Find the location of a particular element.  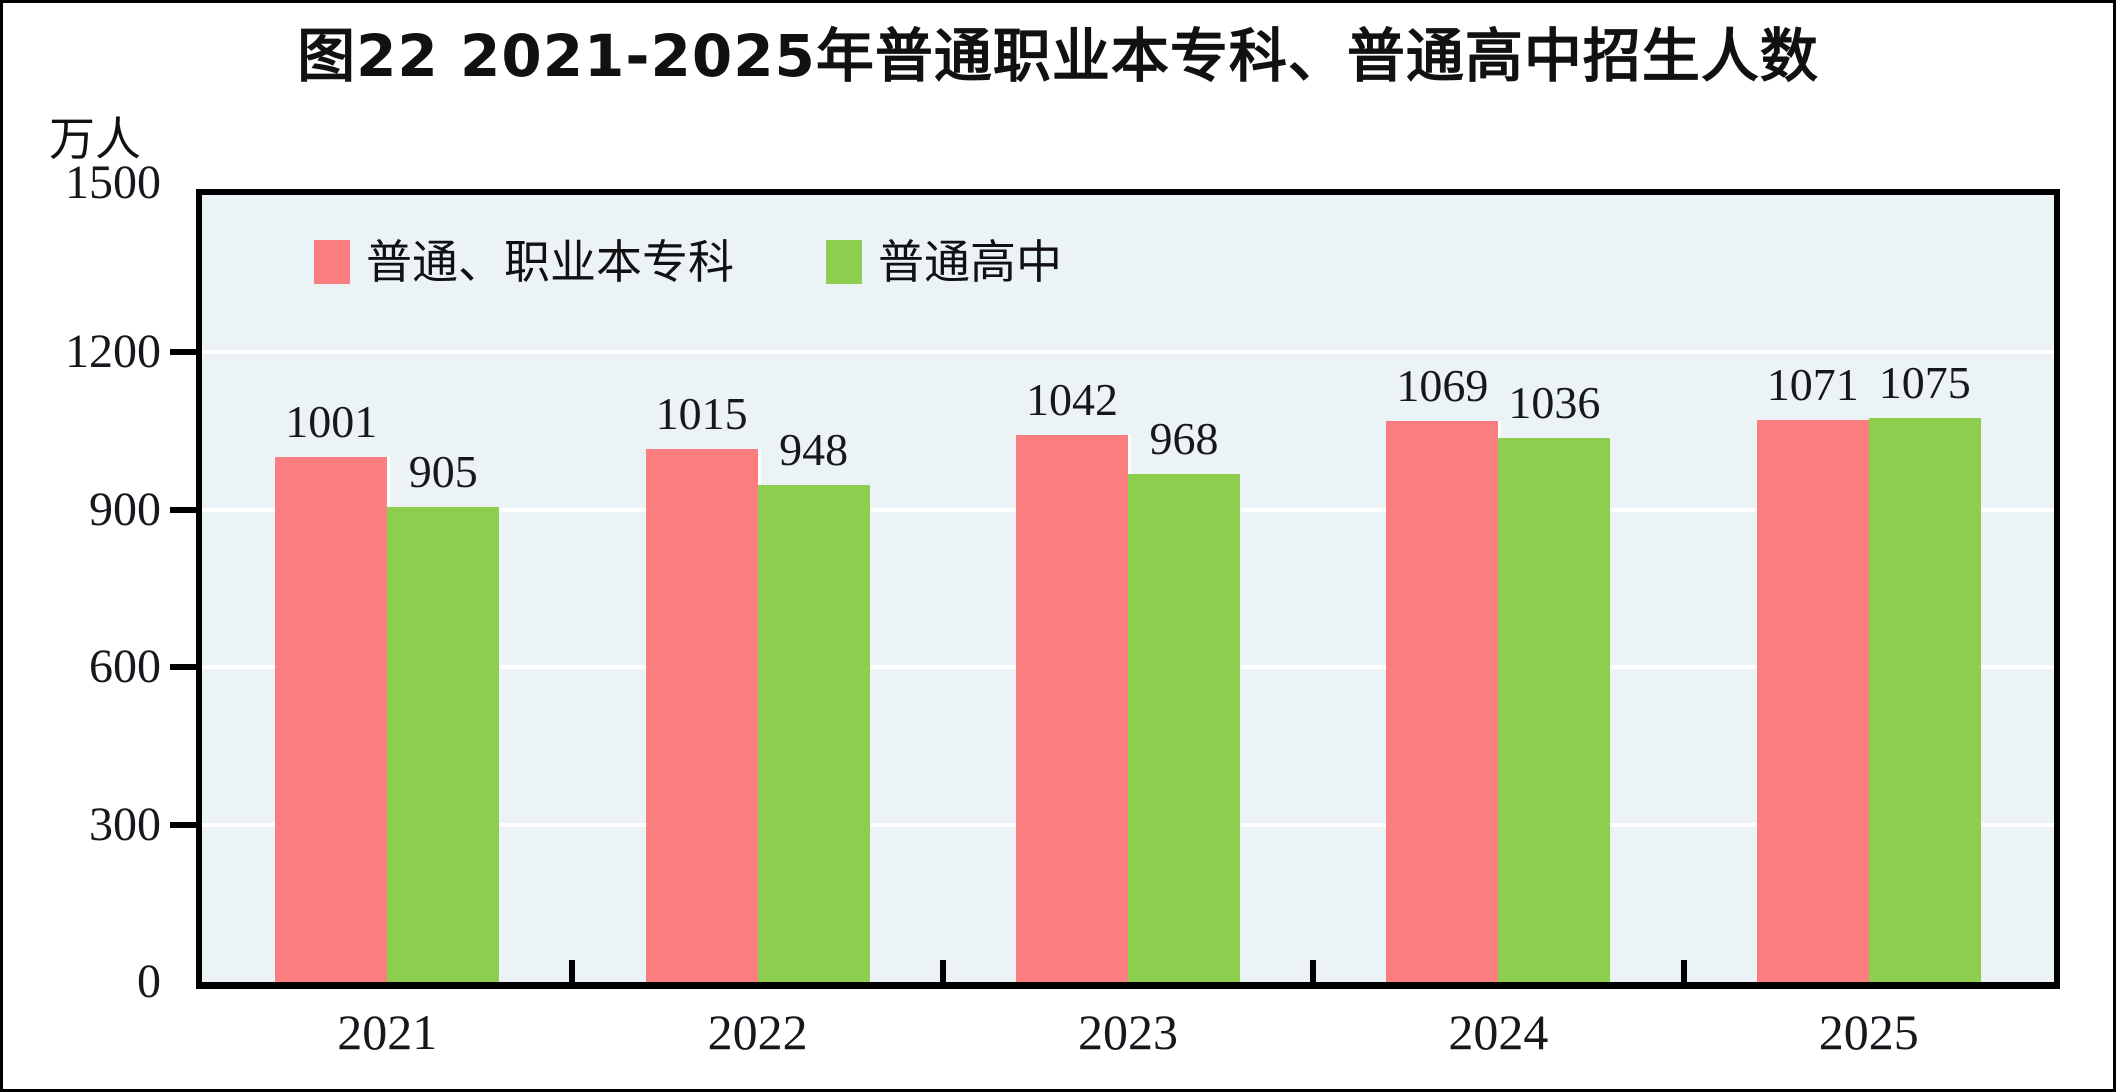

bar-value-label: 1071 is located at coordinates (1812, 384).